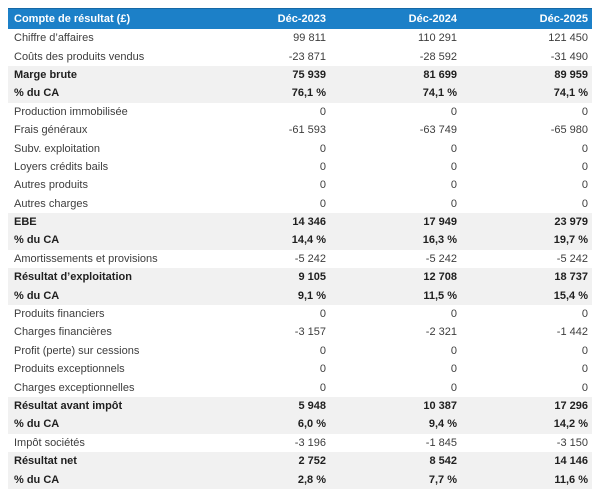 The image size is (600, 496). I want to click on table-row: EBE 14 346 17 949 23 979, so click(300, 222).